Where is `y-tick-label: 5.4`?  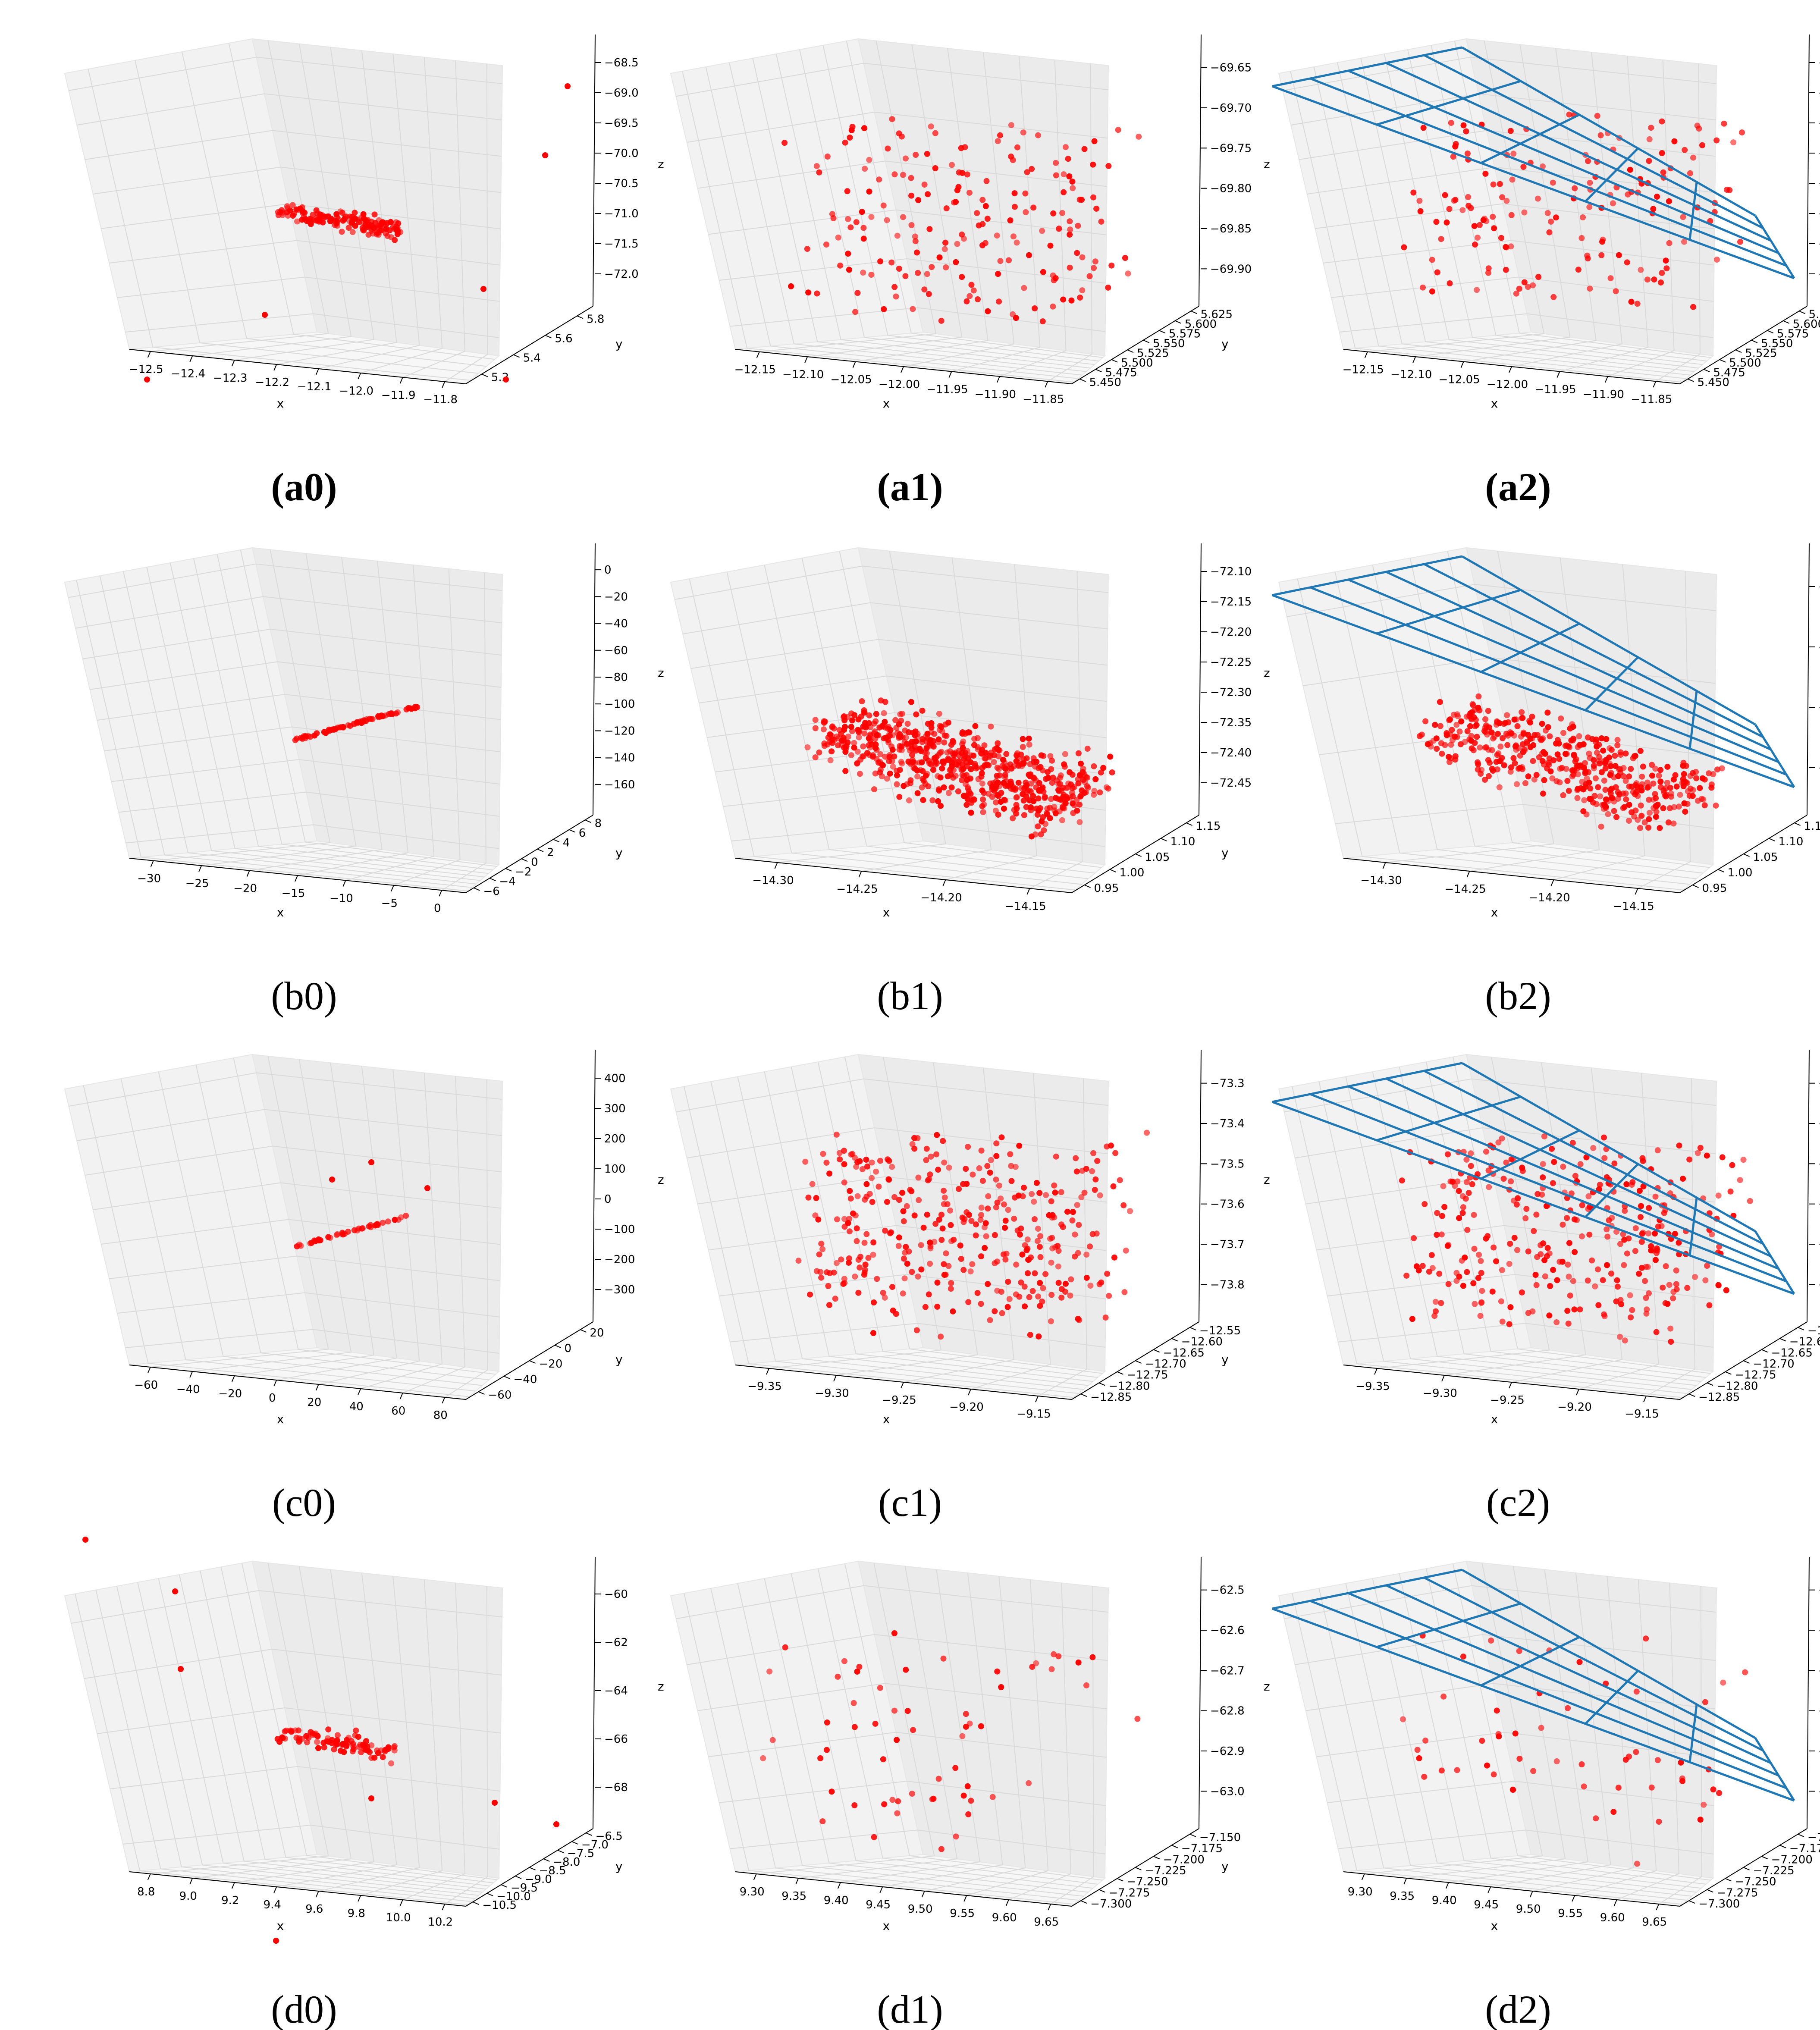
y-tick-label: 5.4 is located at coordinates (532, 358).